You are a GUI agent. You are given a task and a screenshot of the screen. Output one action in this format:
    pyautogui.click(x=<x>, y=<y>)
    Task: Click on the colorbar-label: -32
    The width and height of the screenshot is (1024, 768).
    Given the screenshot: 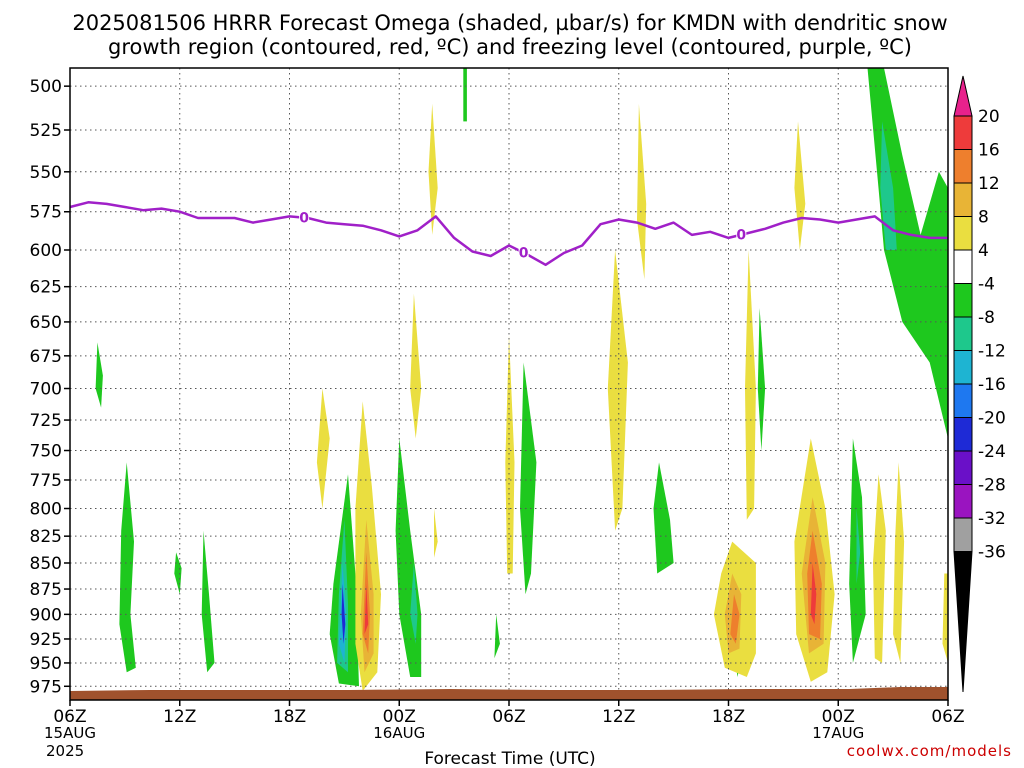 What is the action you would take?
    pyautogui.click(x=992, y=519)
    